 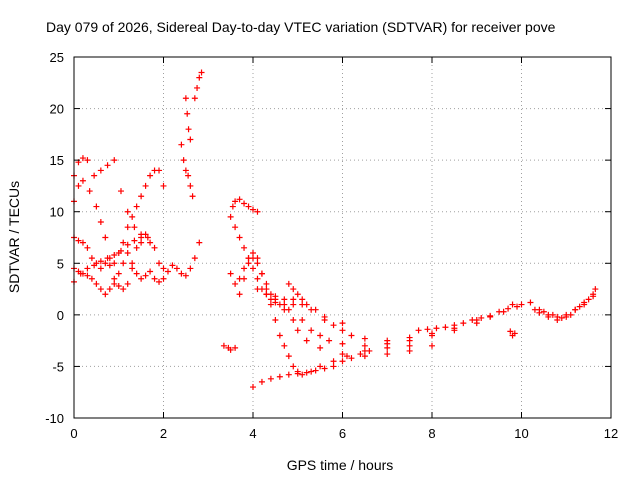 What do you see at coordinates (54, 418) in the screenshot?
I see `y-tick-label: -10` at bounding box center [54, 418].